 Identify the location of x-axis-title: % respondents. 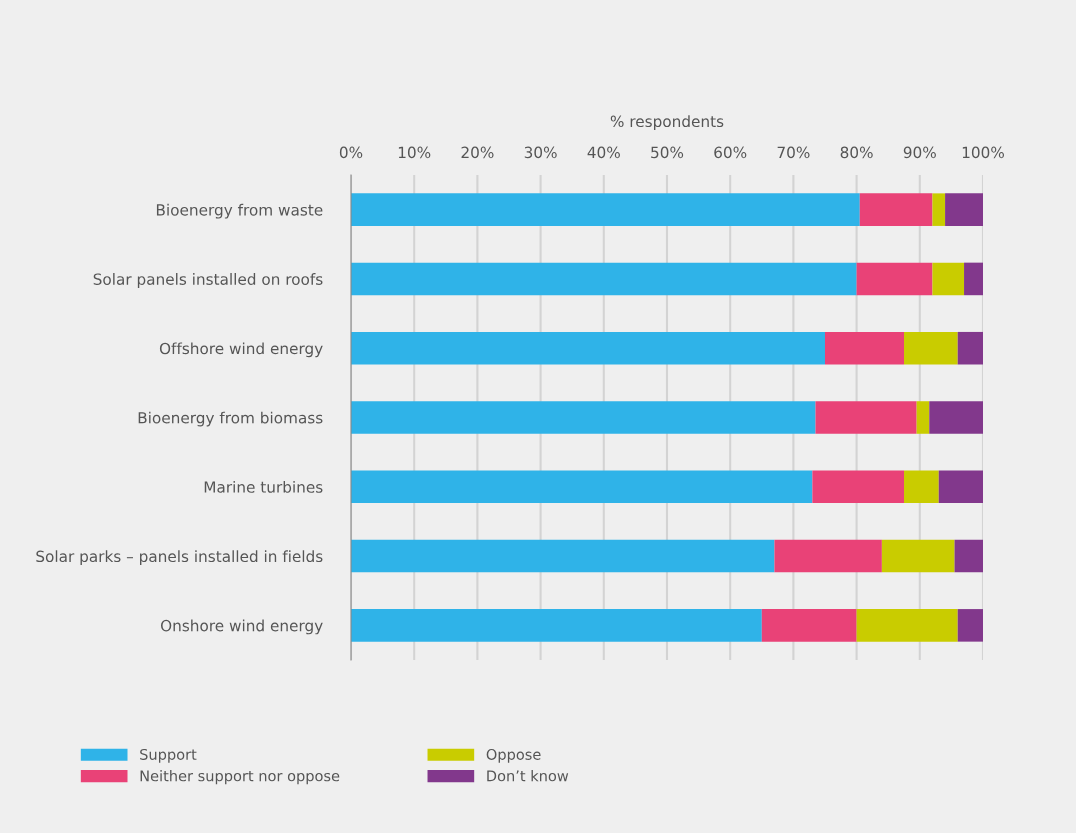
(667, 123).